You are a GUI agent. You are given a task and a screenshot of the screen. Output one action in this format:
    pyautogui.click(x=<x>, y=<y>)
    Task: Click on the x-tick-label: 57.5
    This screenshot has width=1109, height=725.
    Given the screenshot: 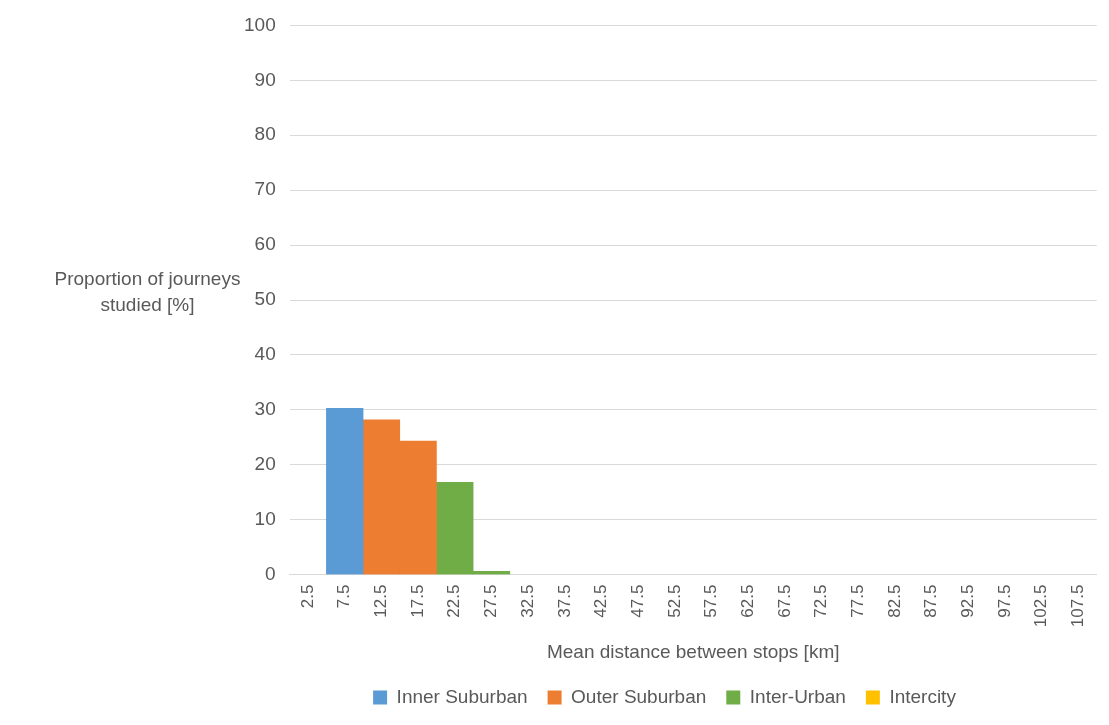 What is the action you would take?
    pyautogui.click(x=711, y=601)
    